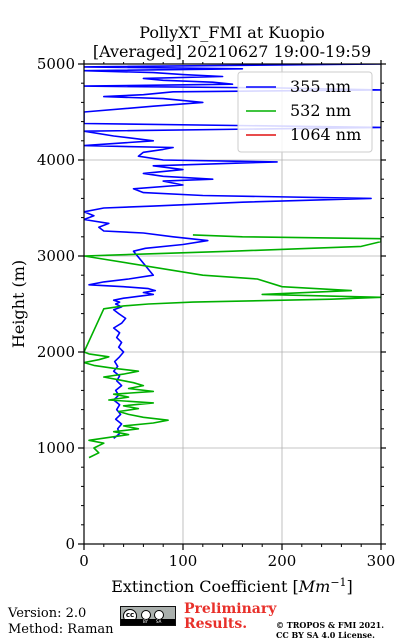 The height and width of the screenshot is (640, 400). I want to click on copyright-line2: CC BY SA 4.0 License., so click(325, 635).